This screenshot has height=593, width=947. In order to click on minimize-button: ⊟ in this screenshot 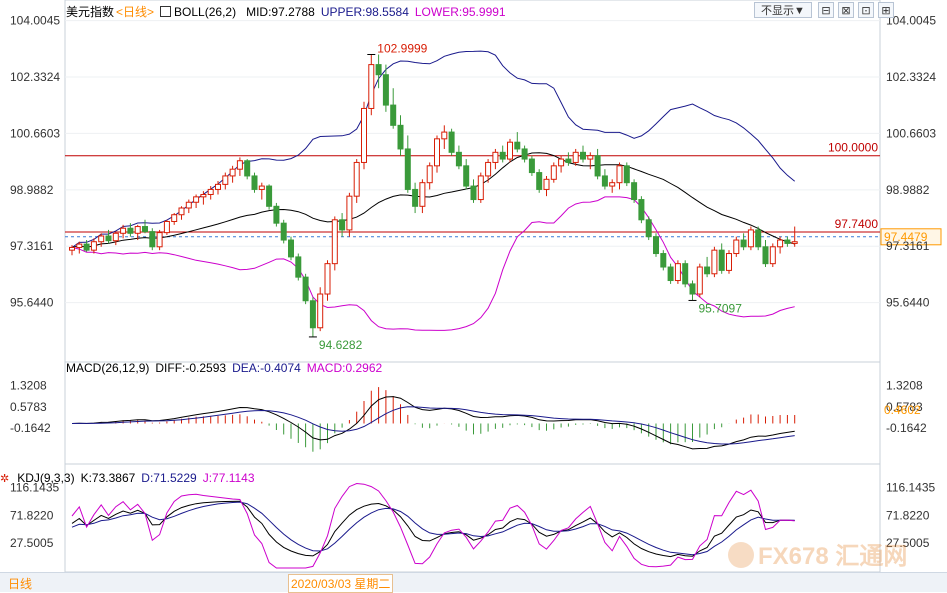, I will do `click(826, 10)`.